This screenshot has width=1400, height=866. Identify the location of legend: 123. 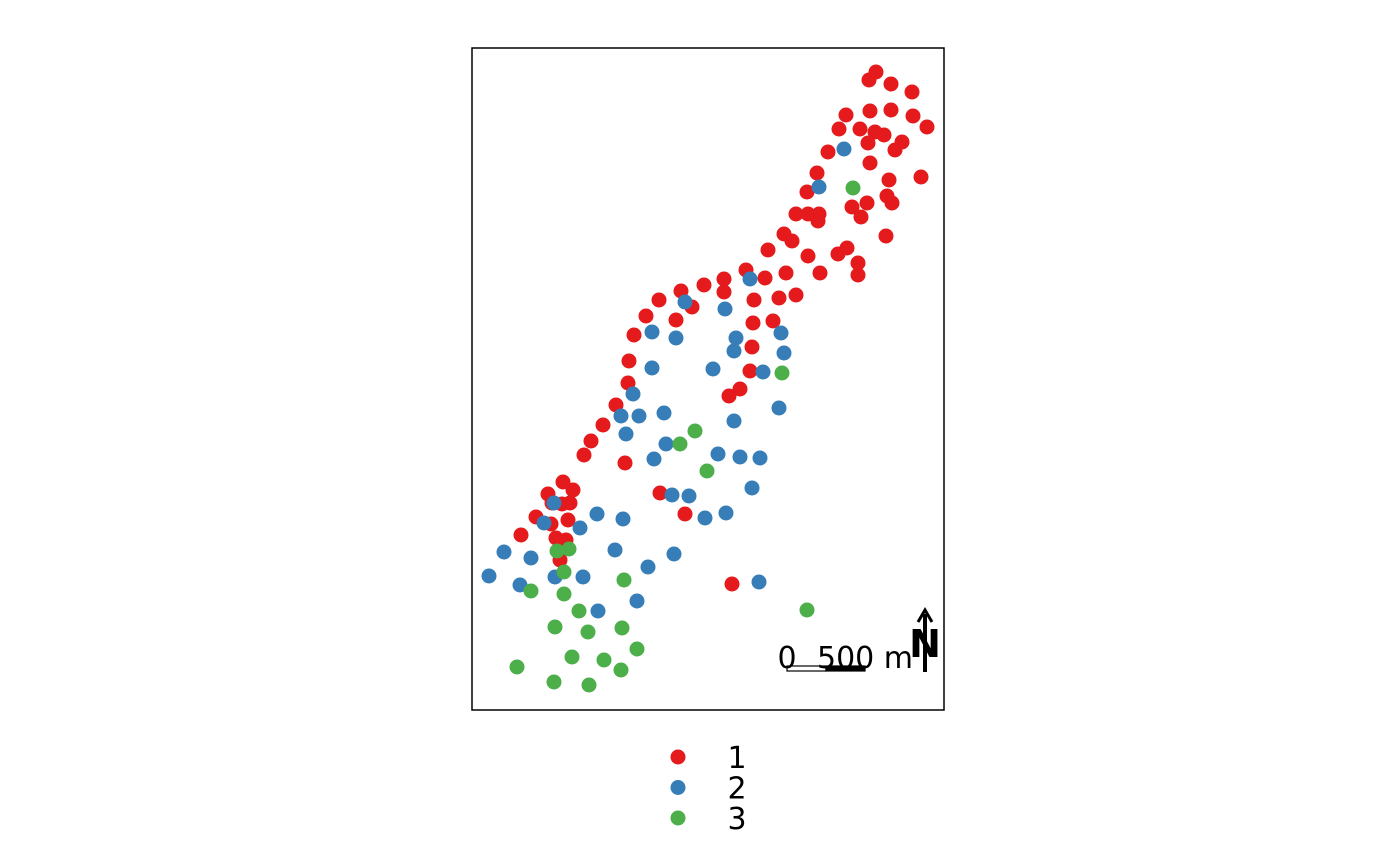
(708, 789).